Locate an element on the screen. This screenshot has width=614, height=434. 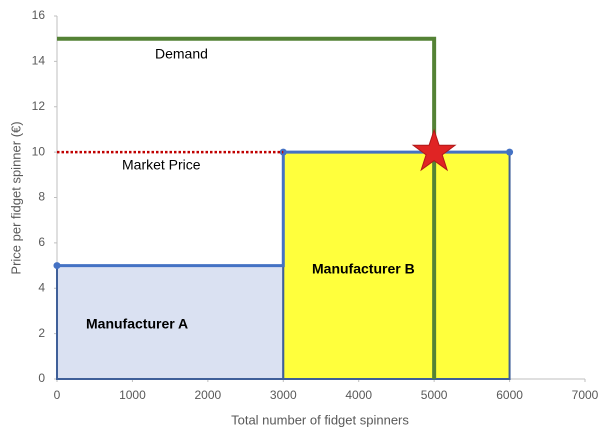
y-tick-label: 0 is located at coordinates (41, 378).